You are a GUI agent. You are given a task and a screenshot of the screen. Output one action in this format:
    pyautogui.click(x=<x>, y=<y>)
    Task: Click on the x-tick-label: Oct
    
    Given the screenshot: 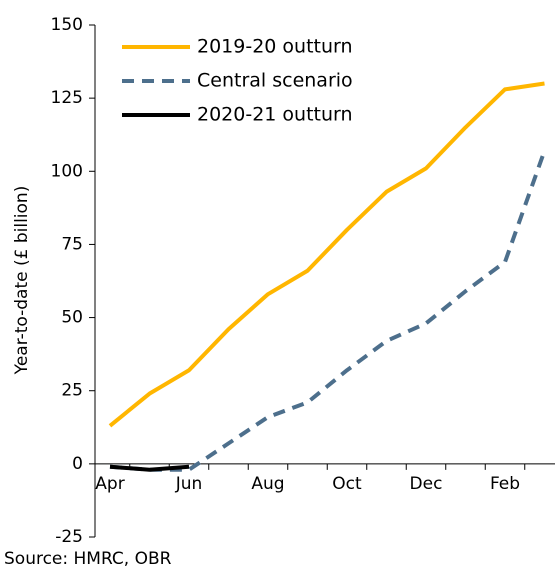 What is the action you would take?
    pyautogui.click(x=347, y=484)
    